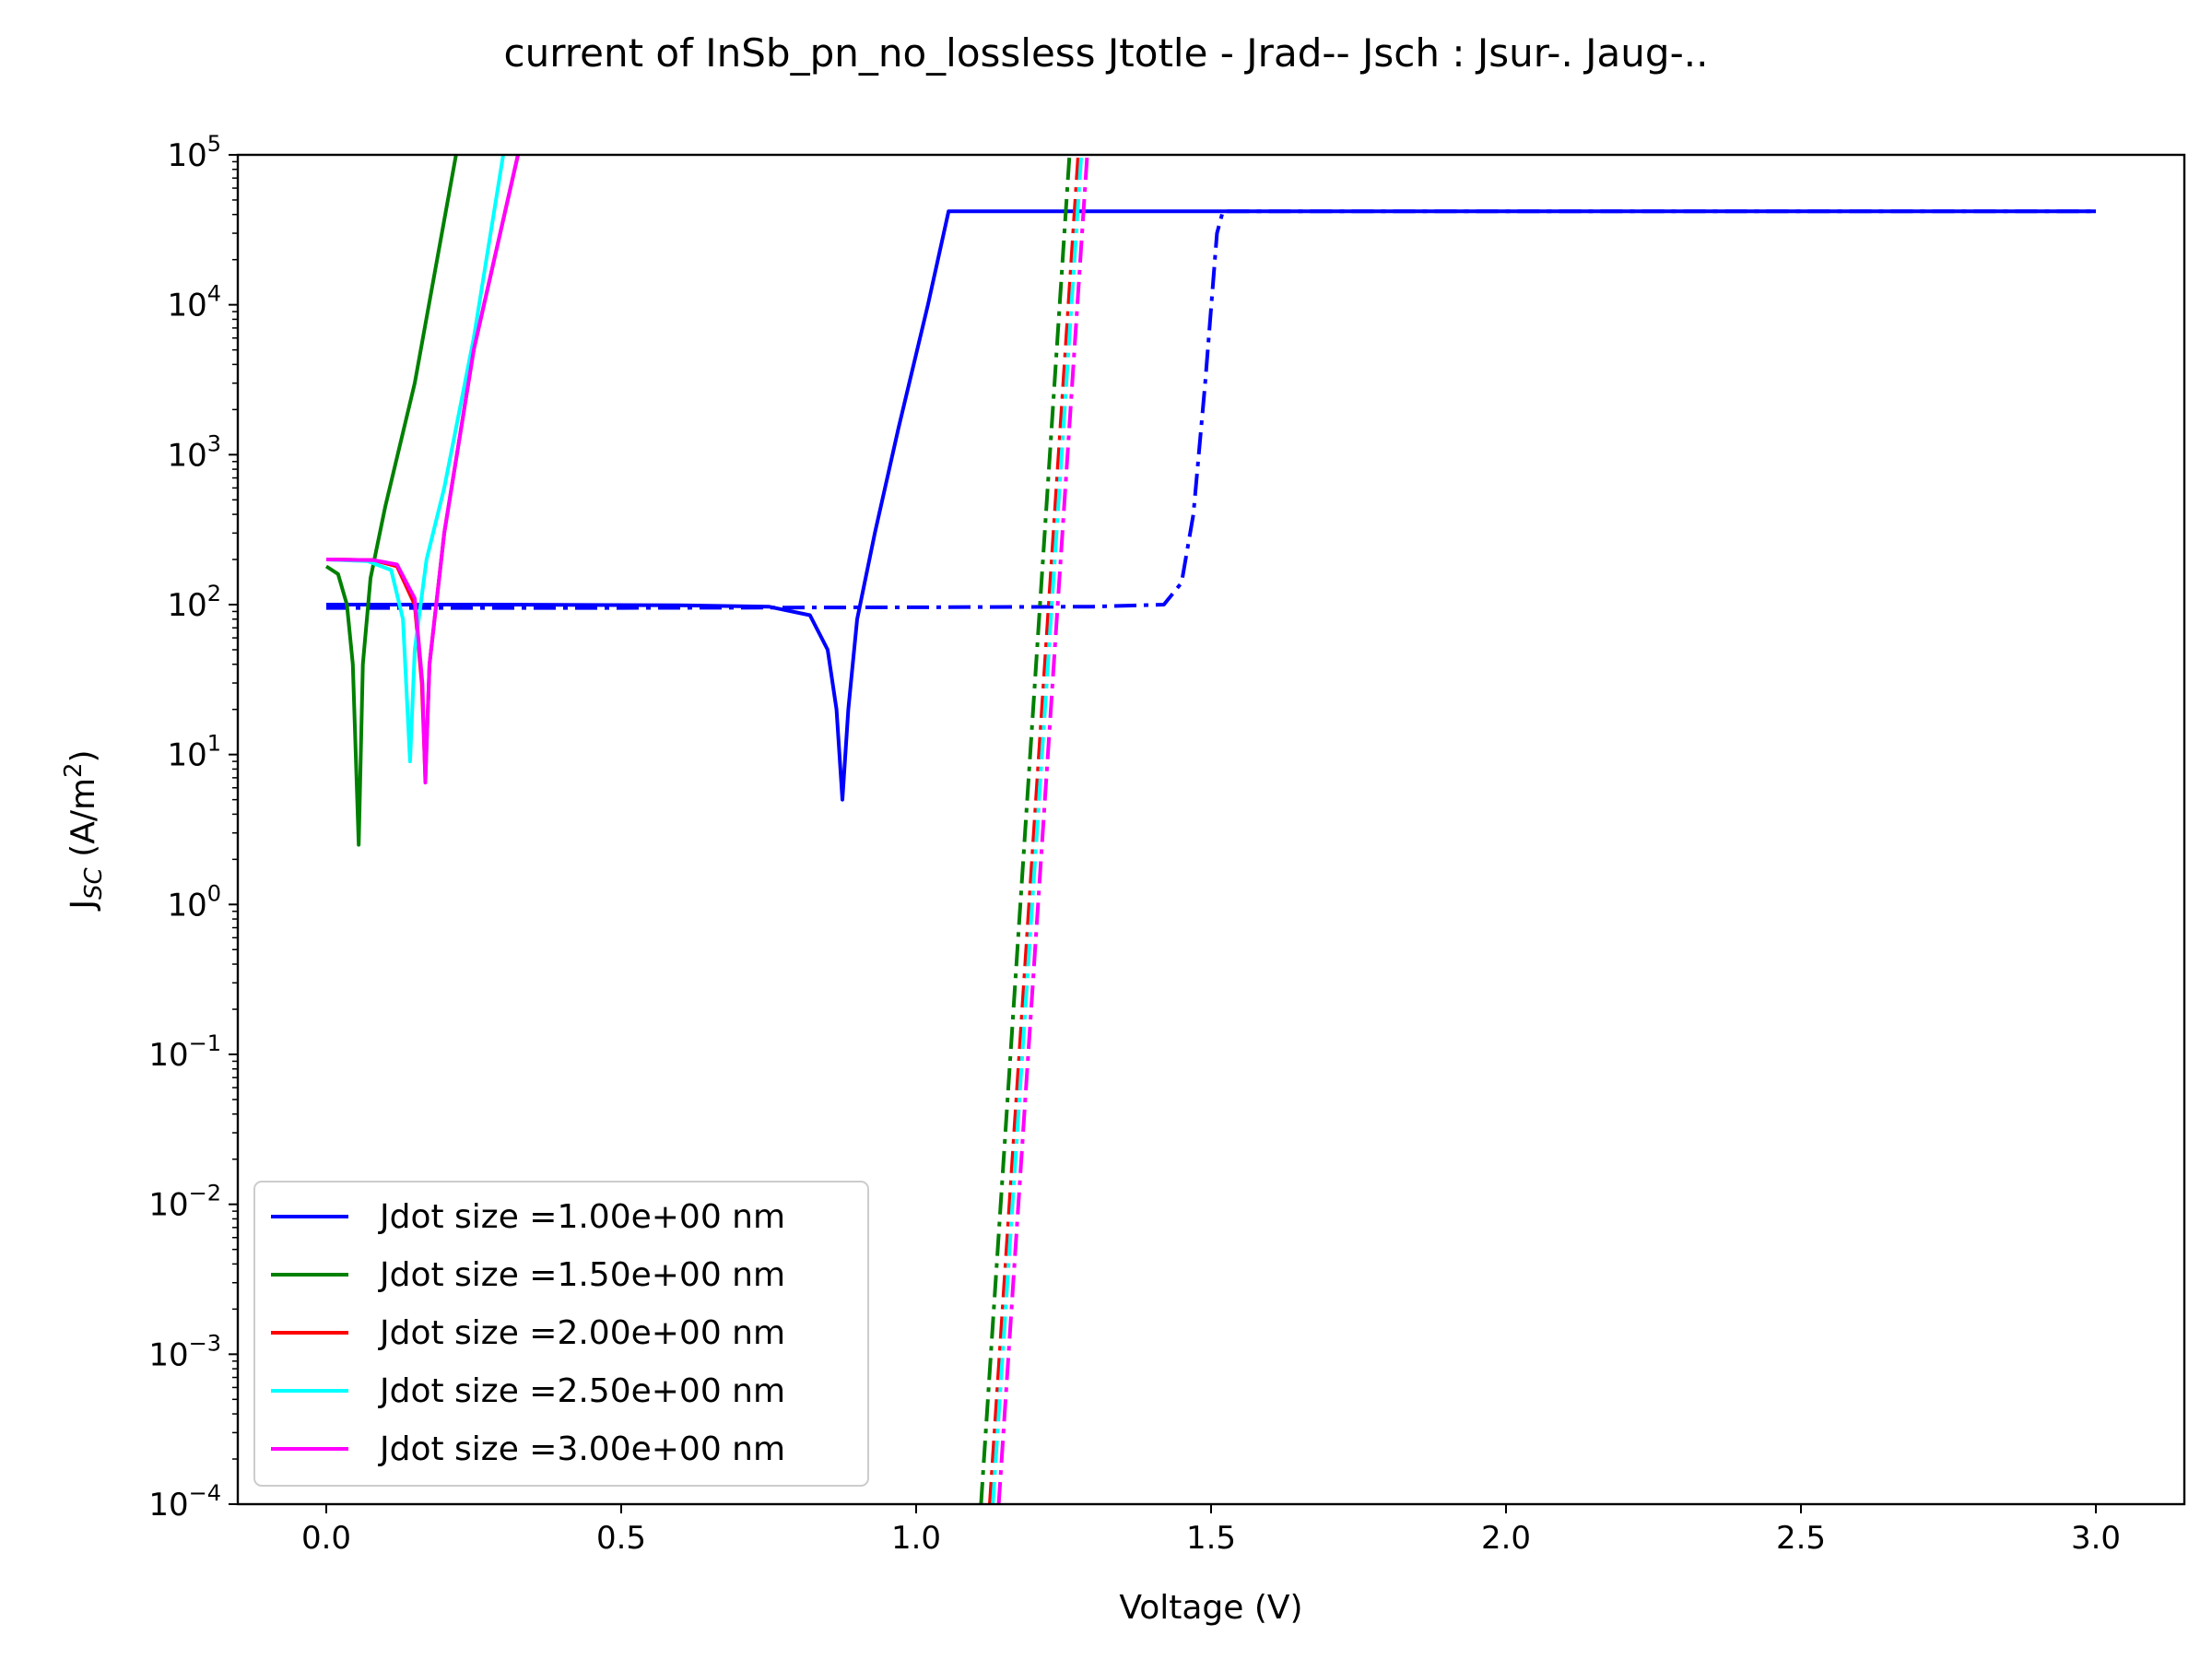 Image resolution: width=2212 pixels, height=1659 pixels. What do you see at coordinates (326, 1538) in the screenshot?
I see `x-tick-label: 0.0` at bounding box center [326, 1538].